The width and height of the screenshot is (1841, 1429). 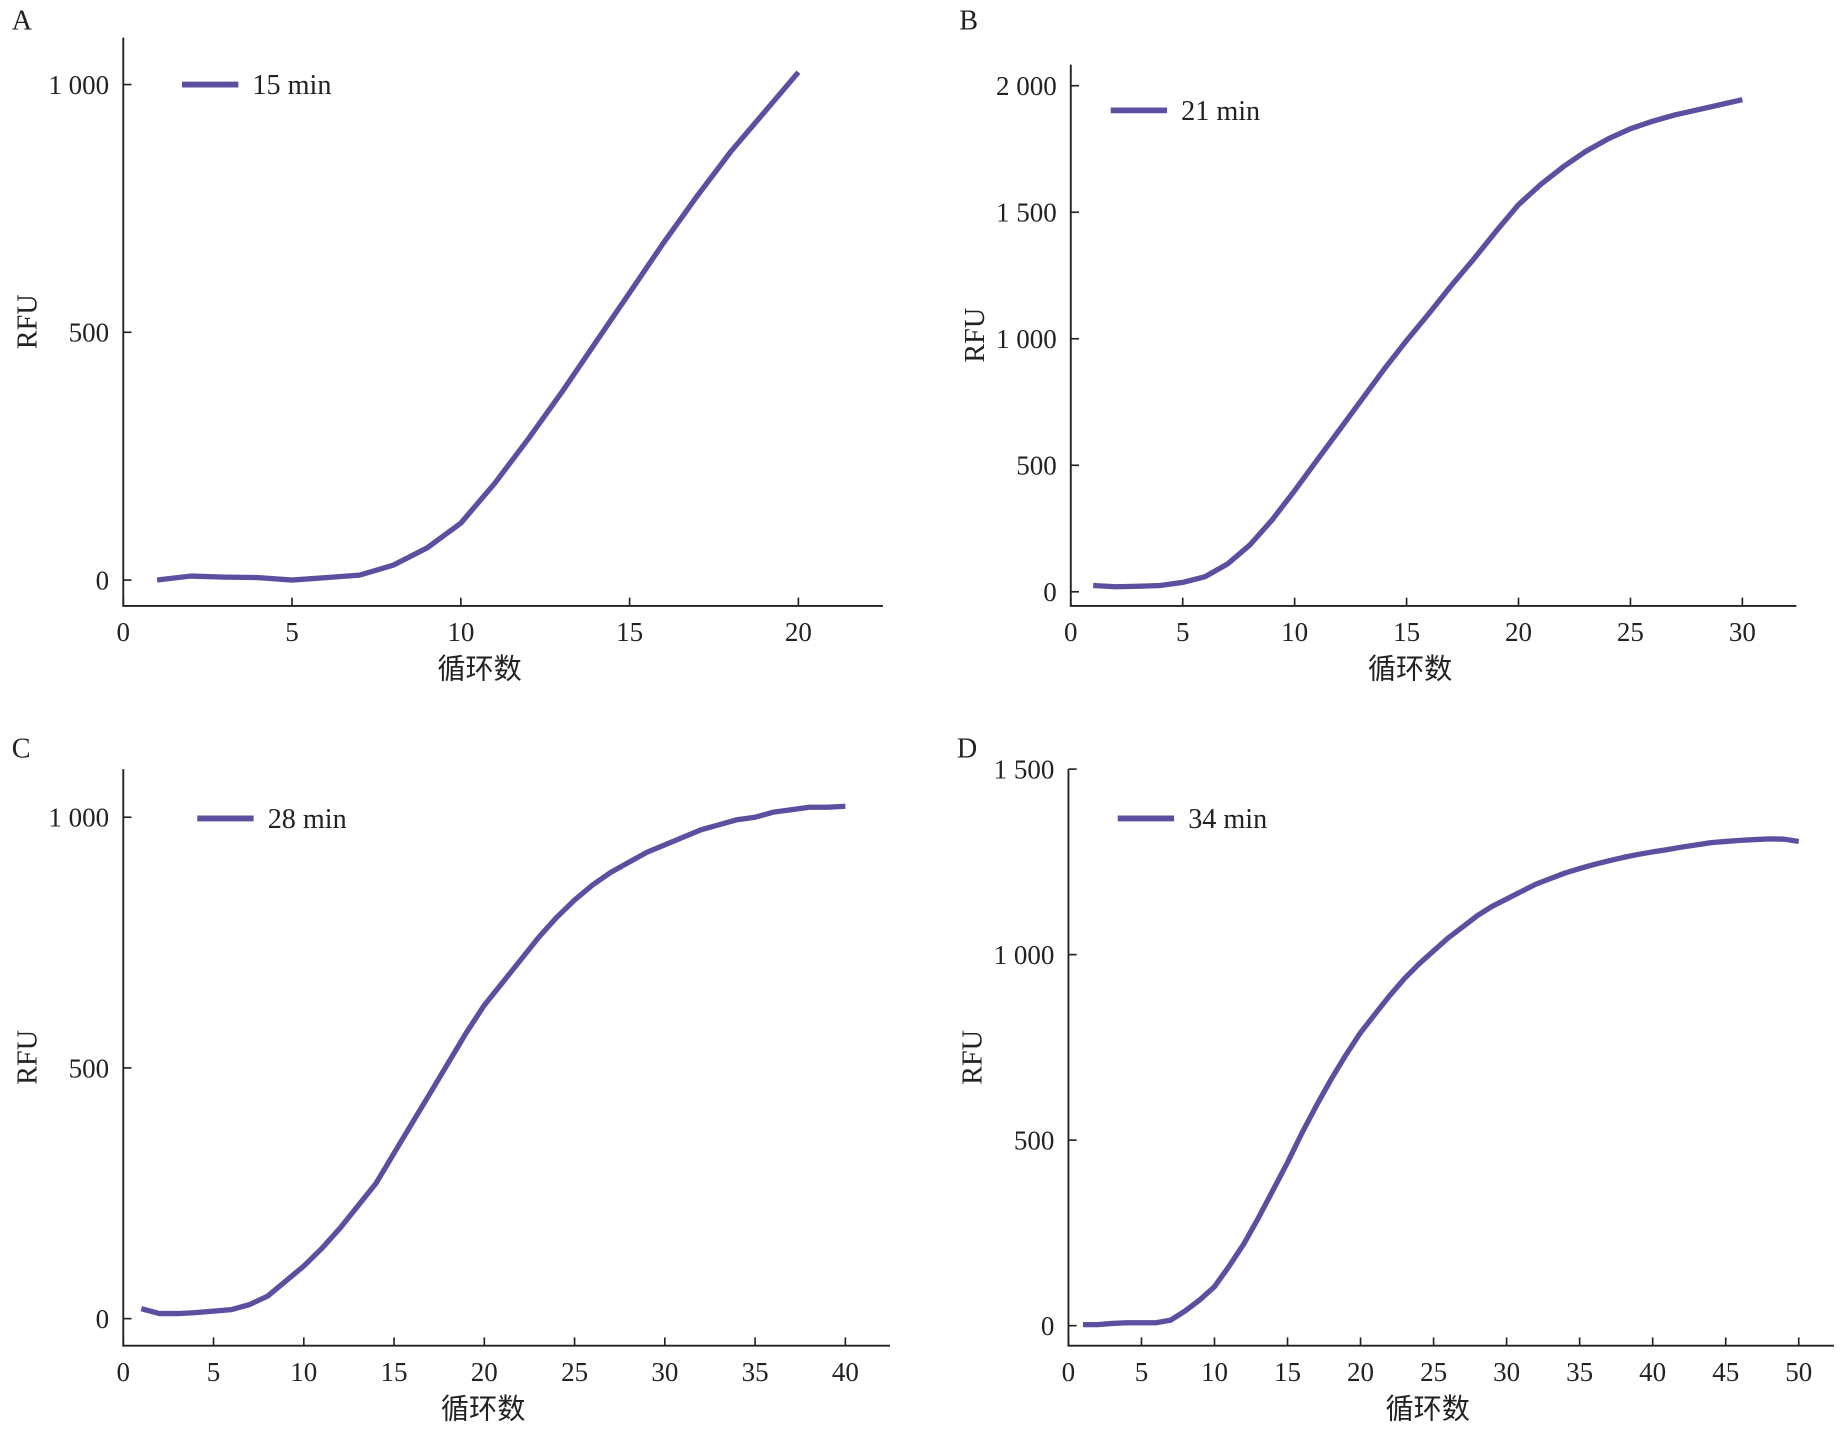 What do you see at coordinates (22, 20) in the screenshot?
I see `panel-label: A` at bounding box center [22, 20].